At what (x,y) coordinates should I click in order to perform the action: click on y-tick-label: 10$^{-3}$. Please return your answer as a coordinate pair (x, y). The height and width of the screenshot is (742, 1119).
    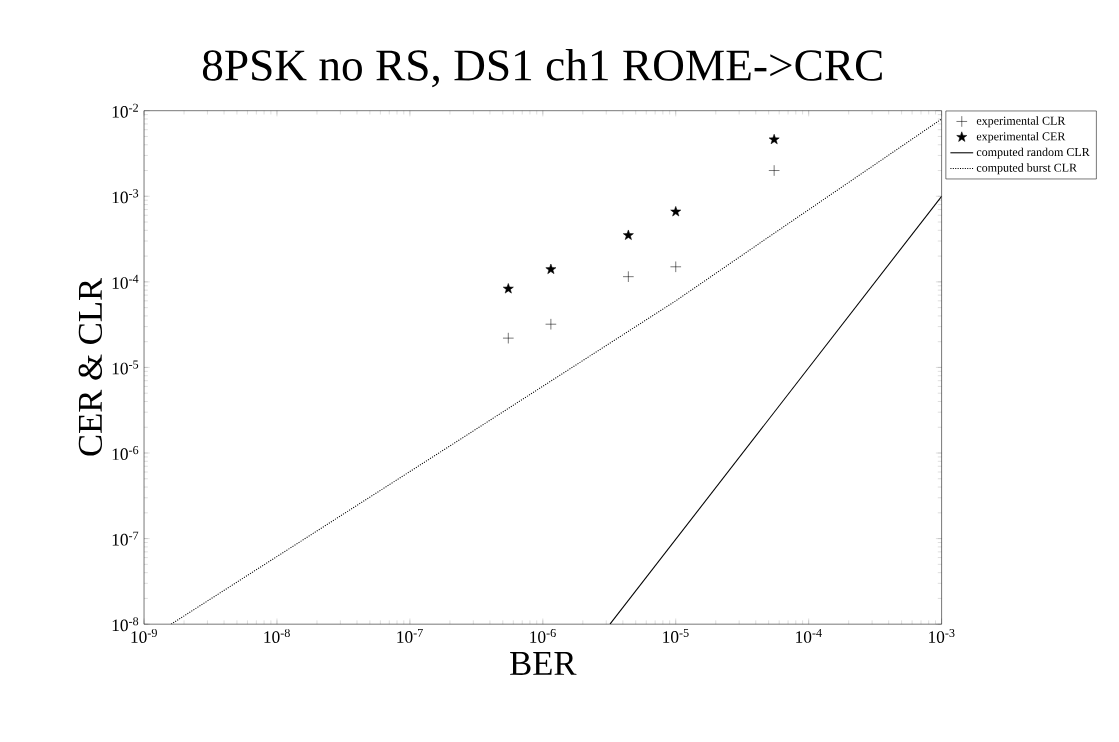
    Looking at the image, I should click on (125, 196).